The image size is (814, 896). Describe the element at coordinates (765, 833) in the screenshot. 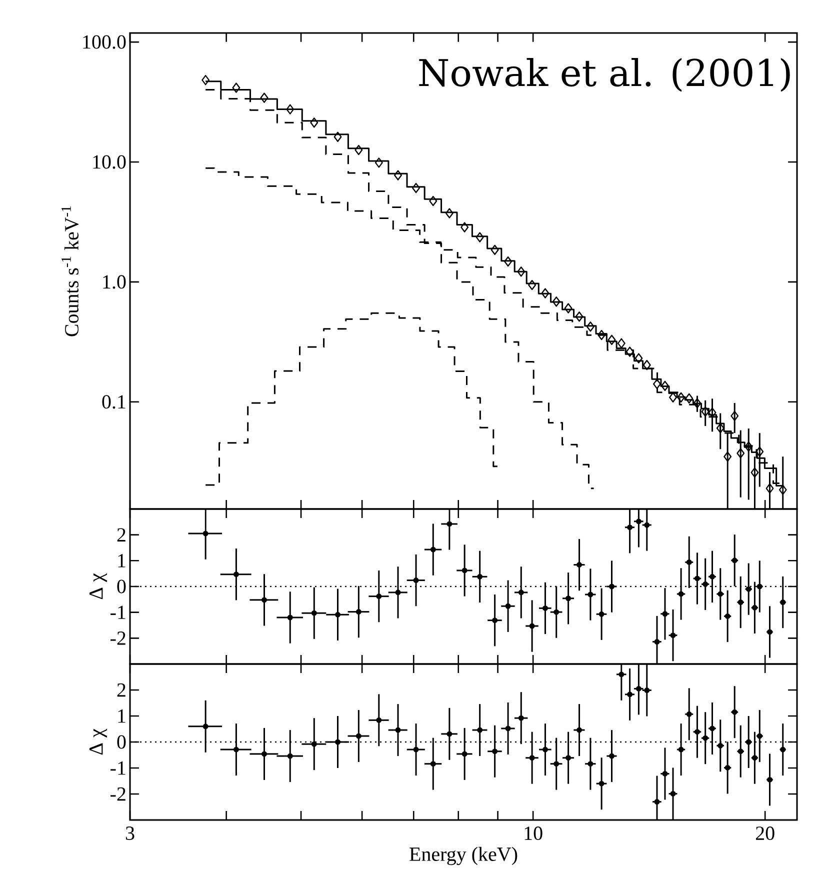

I see `x-tick-label: 20` at that location.